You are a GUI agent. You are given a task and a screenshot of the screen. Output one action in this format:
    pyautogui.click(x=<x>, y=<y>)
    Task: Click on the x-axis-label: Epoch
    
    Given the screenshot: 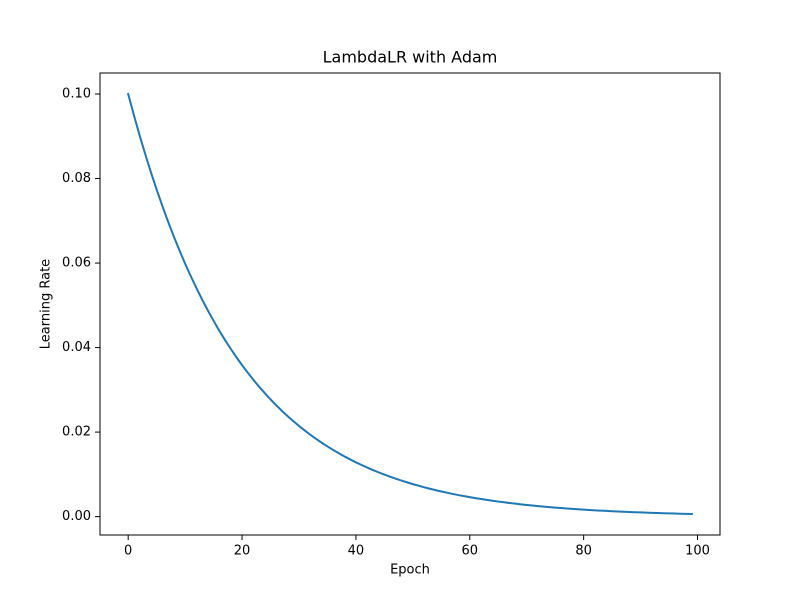 What is the action you would take?
    pyautogui.click(x=410, y=570)
    